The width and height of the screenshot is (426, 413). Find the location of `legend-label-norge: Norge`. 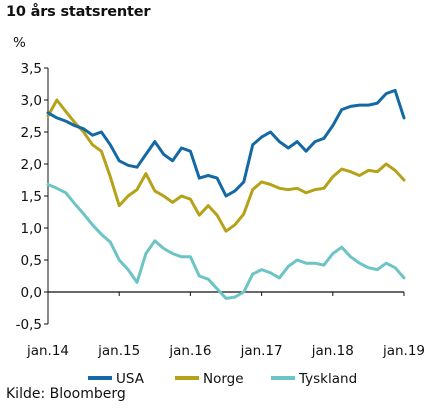

legend-label-norge: Norge is located at coordinates (223, 379).